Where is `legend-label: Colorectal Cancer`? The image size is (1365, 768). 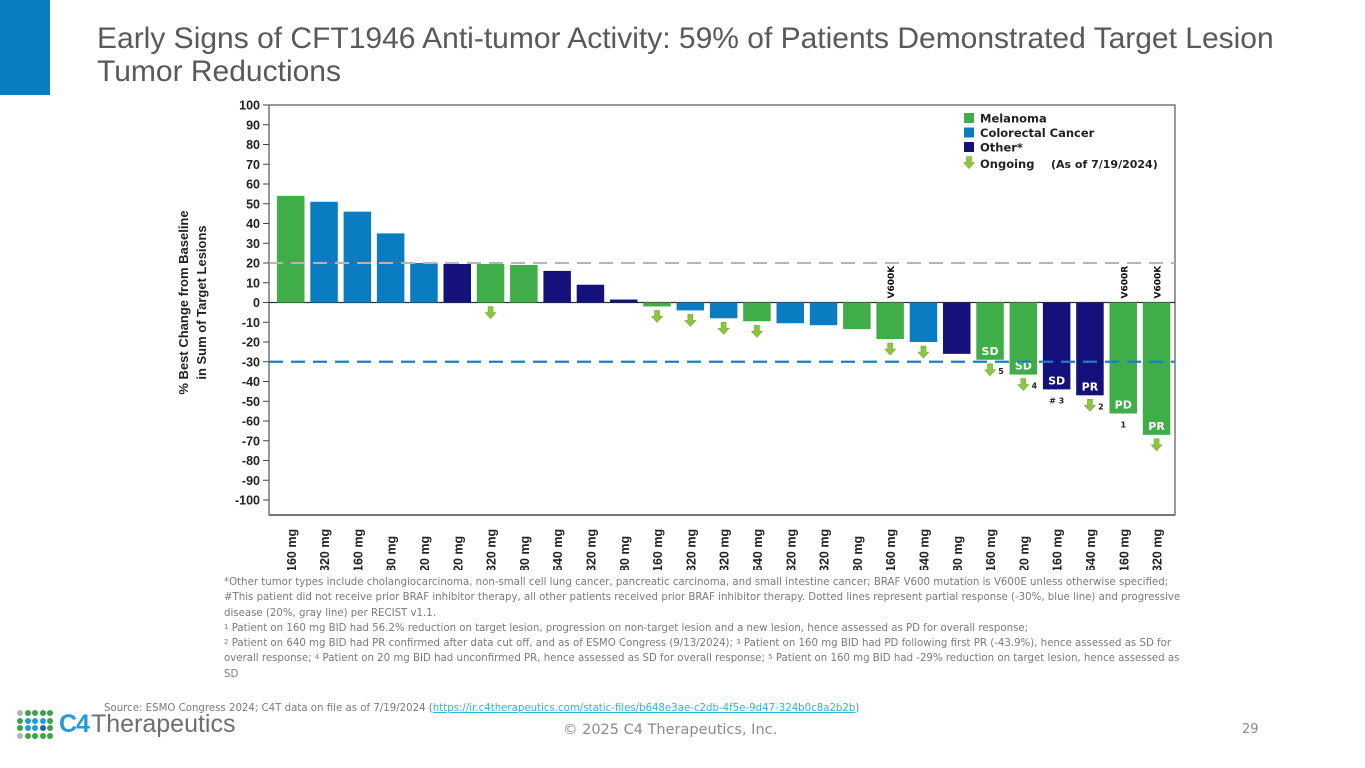
legend-label: Colorectal Cancer is located at coordinates (1037, 133).